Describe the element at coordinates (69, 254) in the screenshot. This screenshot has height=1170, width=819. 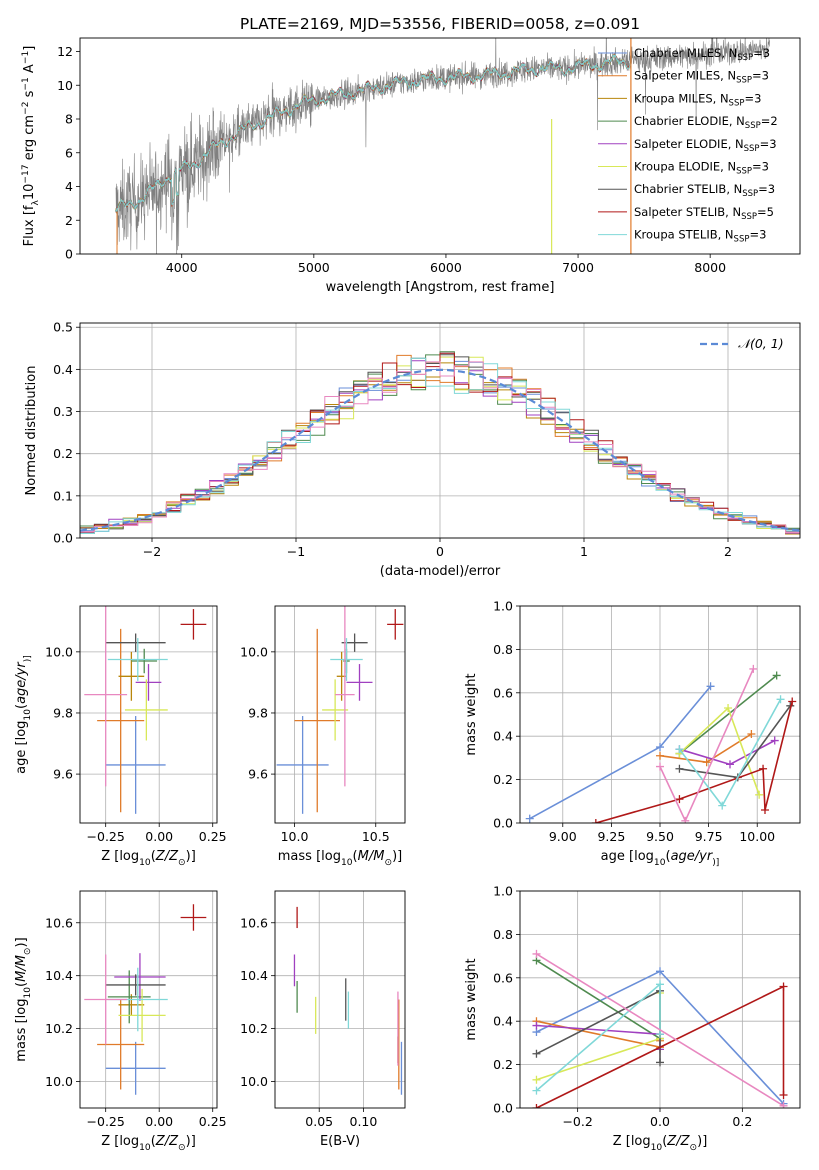
I see `y-tick-label: 0` at that location.